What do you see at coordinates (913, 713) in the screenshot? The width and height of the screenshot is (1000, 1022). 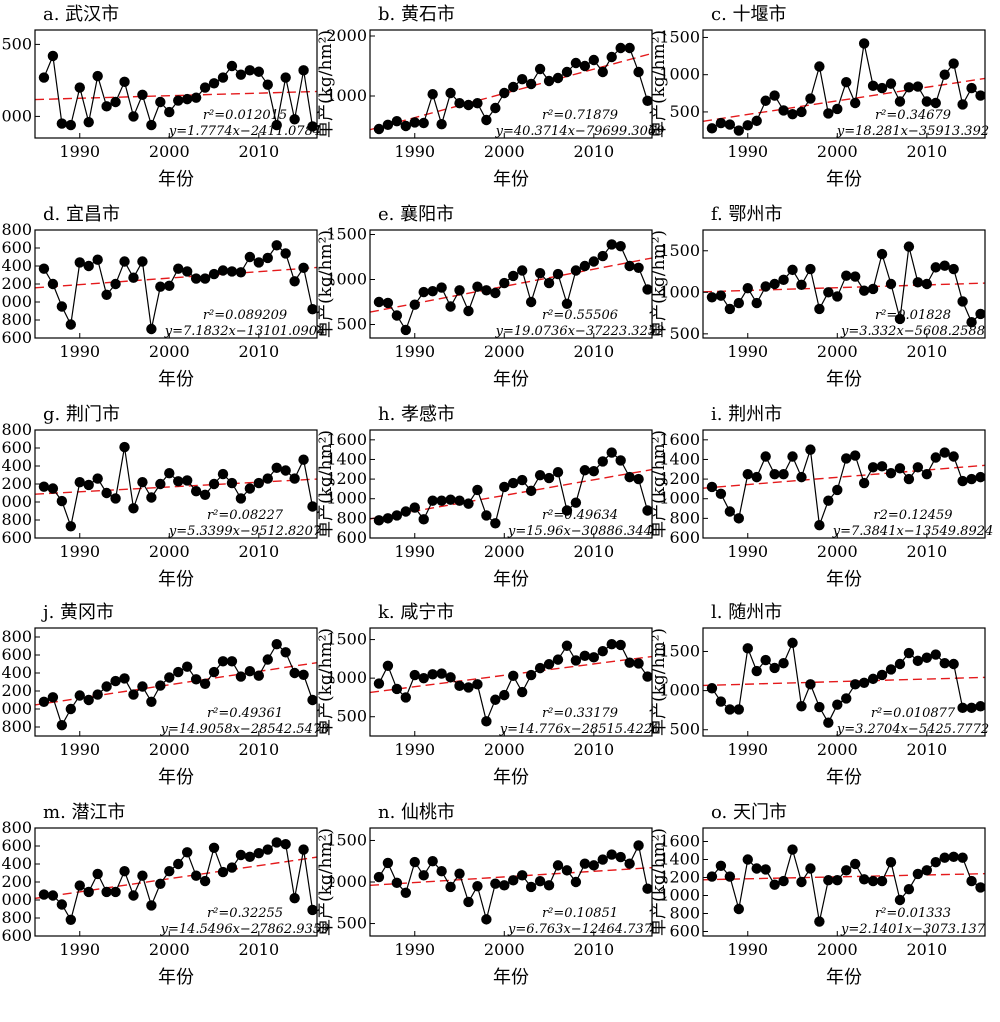 I see `r2-annotation: r²=0.010877` at bounding box center [913, 713].